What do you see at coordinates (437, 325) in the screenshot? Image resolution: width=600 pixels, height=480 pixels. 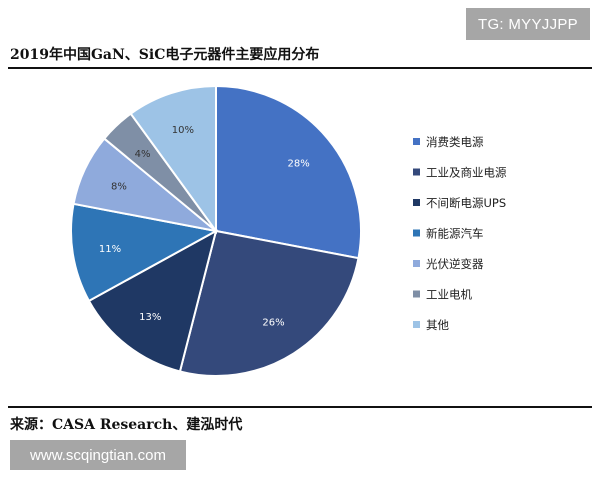 I see `legend-label-6: 其他` at bounding box center [437, 325].